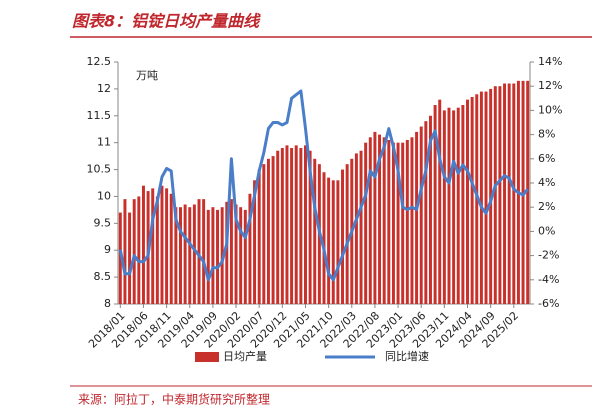 The height and width of the screenshot is (417, 616). Describe the element at coordinates (104, 195) in the screenshot. I see `y-tick-label: 10` at that location.